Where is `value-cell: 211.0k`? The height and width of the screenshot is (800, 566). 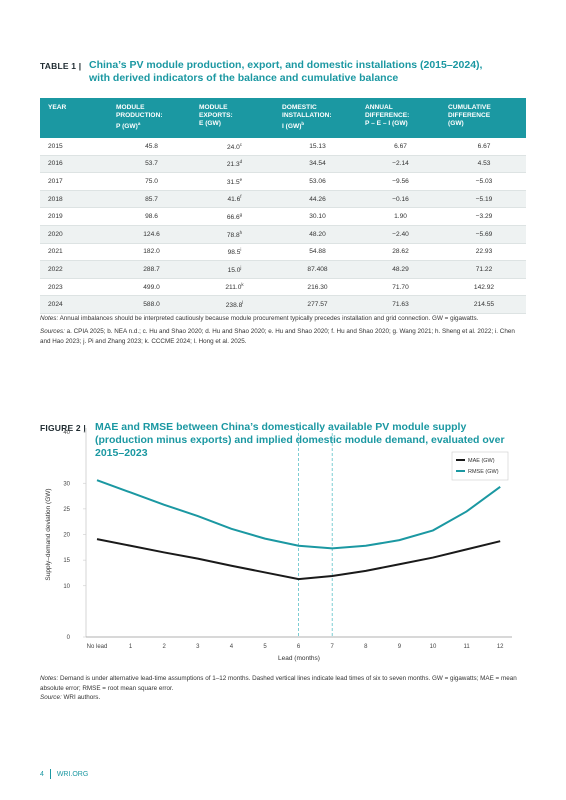
value-cell: 211.0k is located at coordinates (234, 287).